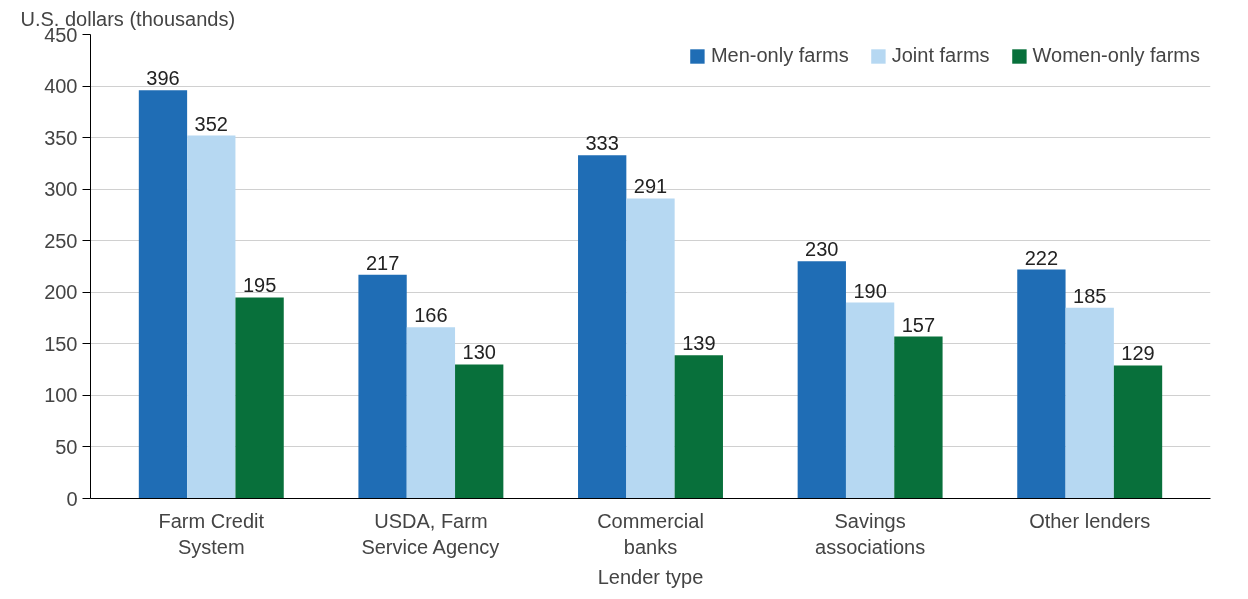 This screenshot has height=599, width=1248. What do you see at coordinates (61, 395) in the screenshot?
I see `y-tick-label: 100` at bounding box center [61, 395].